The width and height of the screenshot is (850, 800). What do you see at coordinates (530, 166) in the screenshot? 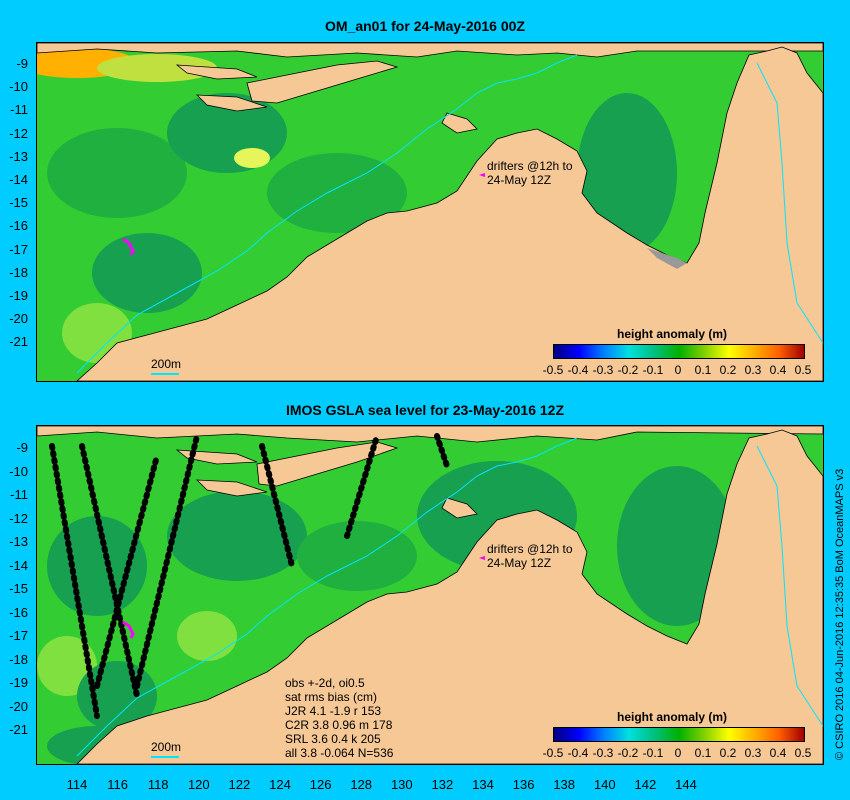
I see `top-drifters-label-1: drifters @12h to` at bounding box center [530, 166].